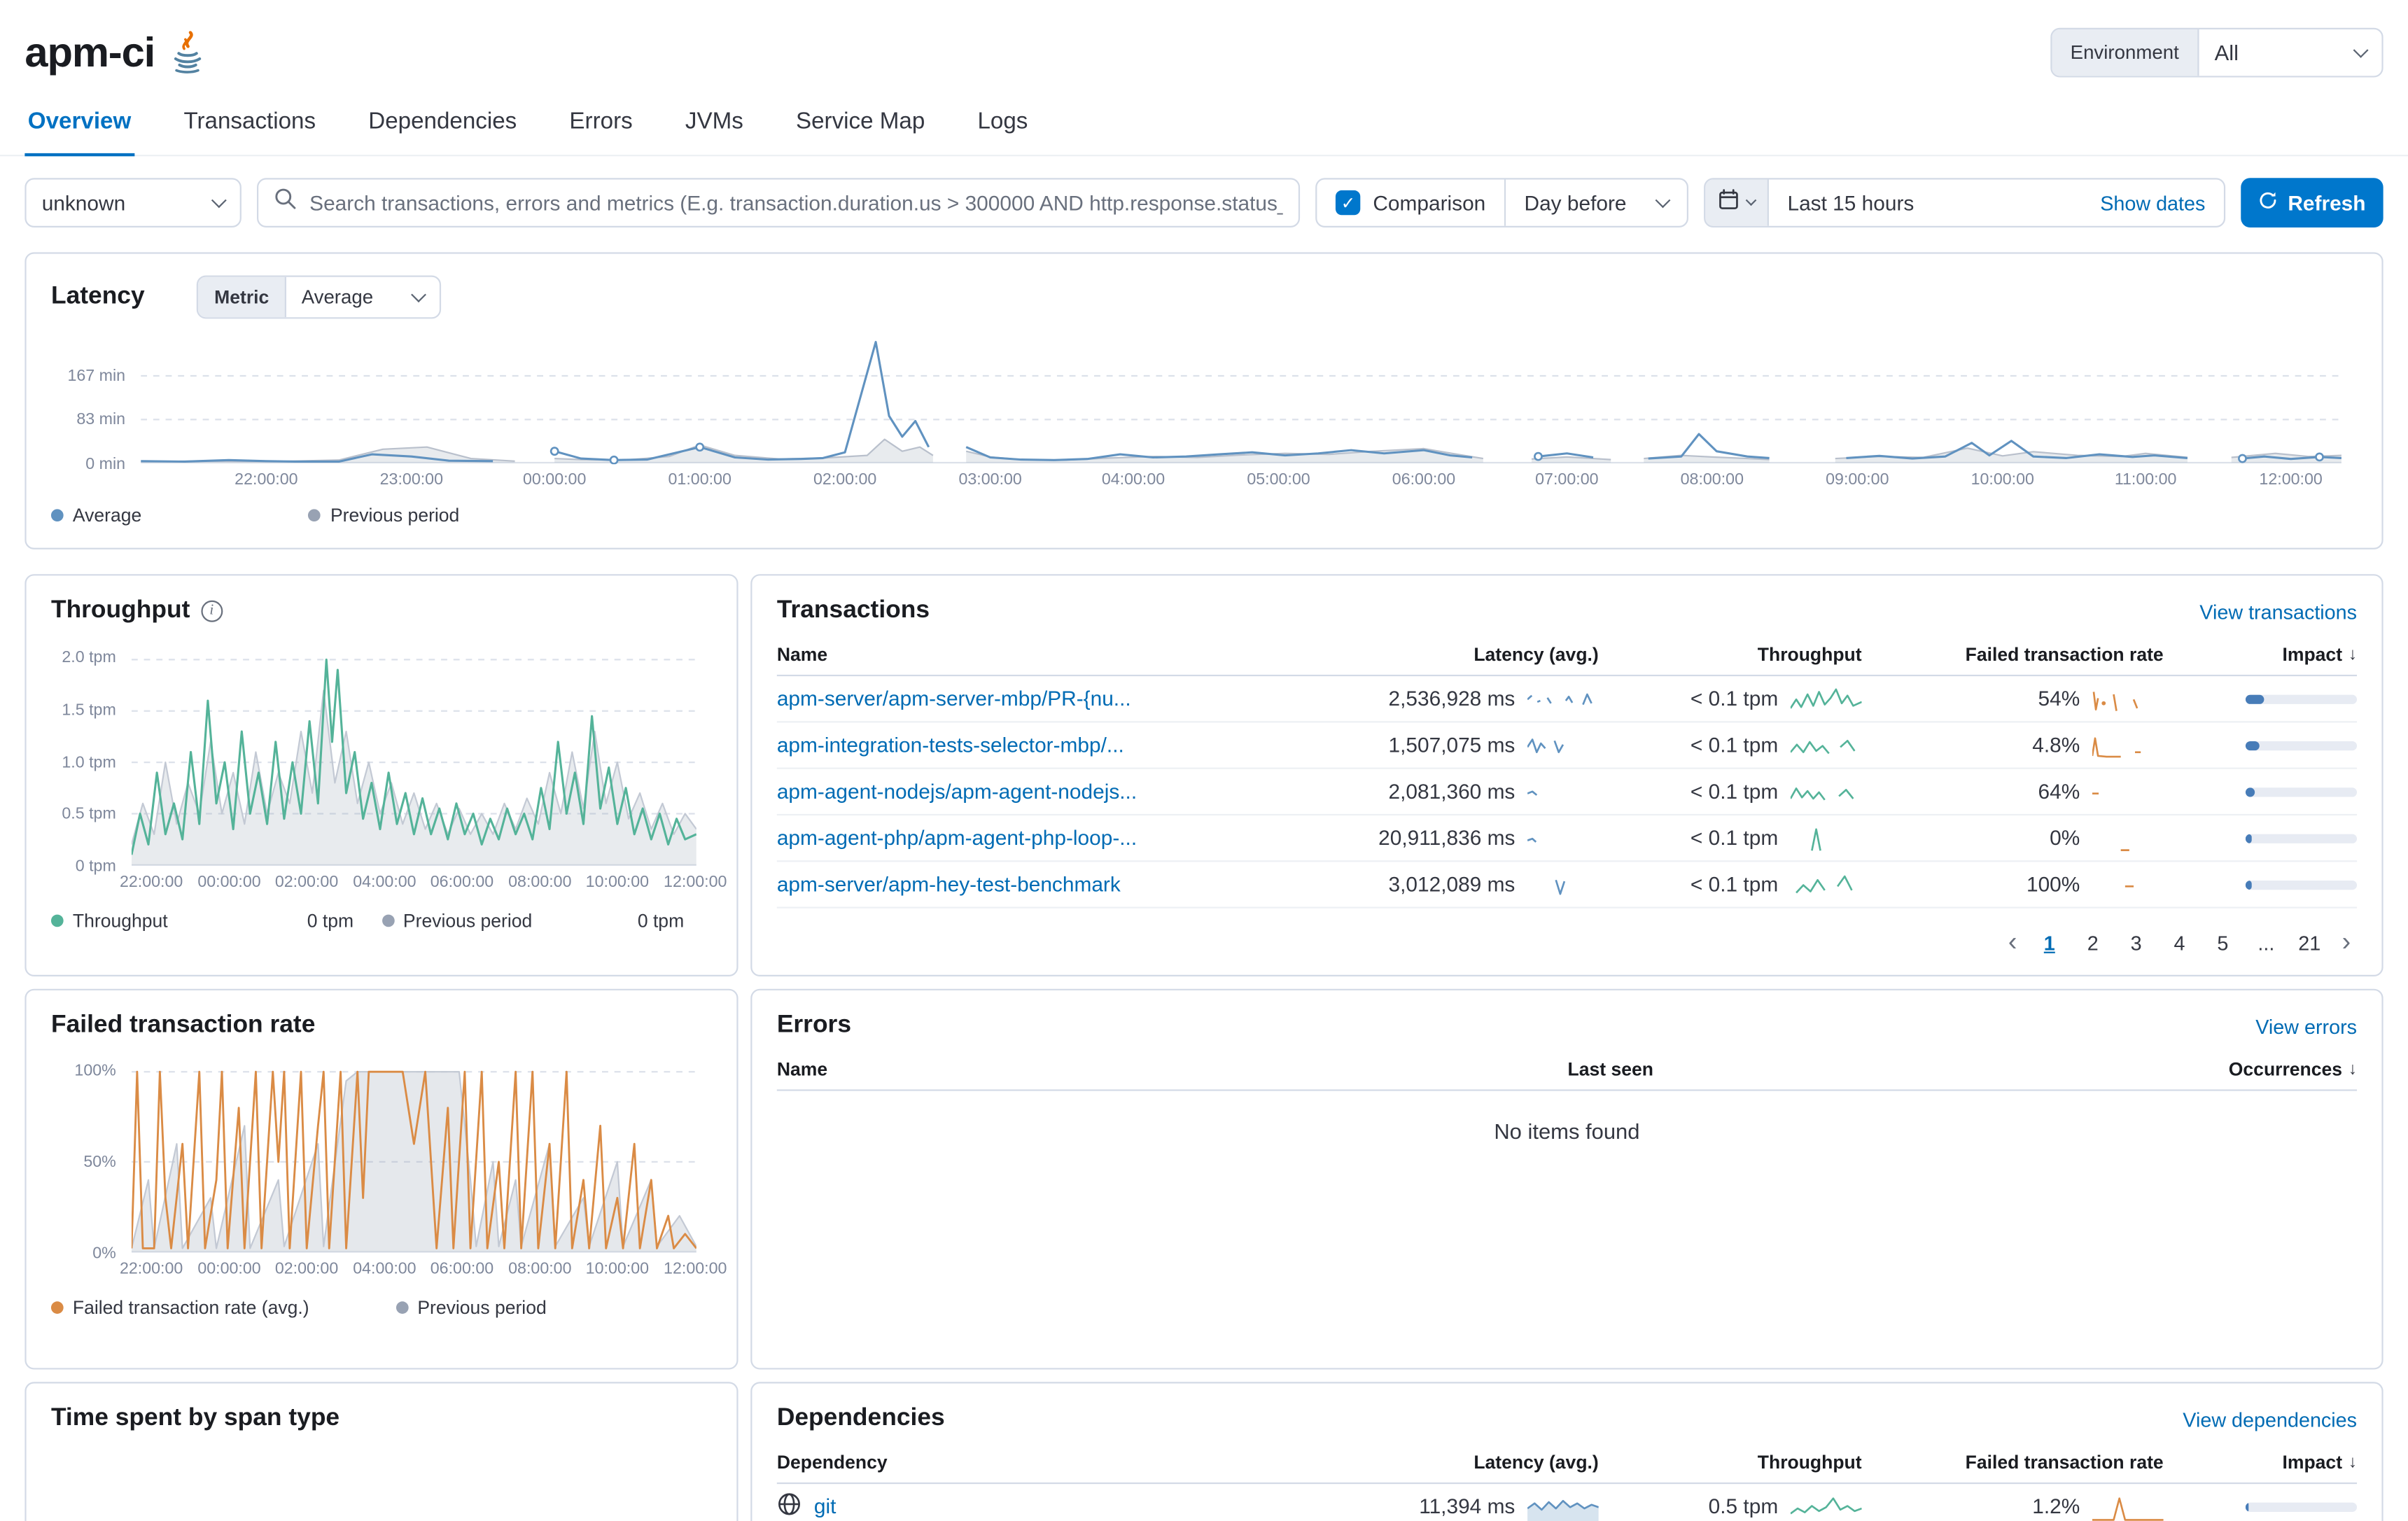  Describe the element at coordinates (2309, 942) in the screenshot. I see `pagination-page-last: 21` at that location.